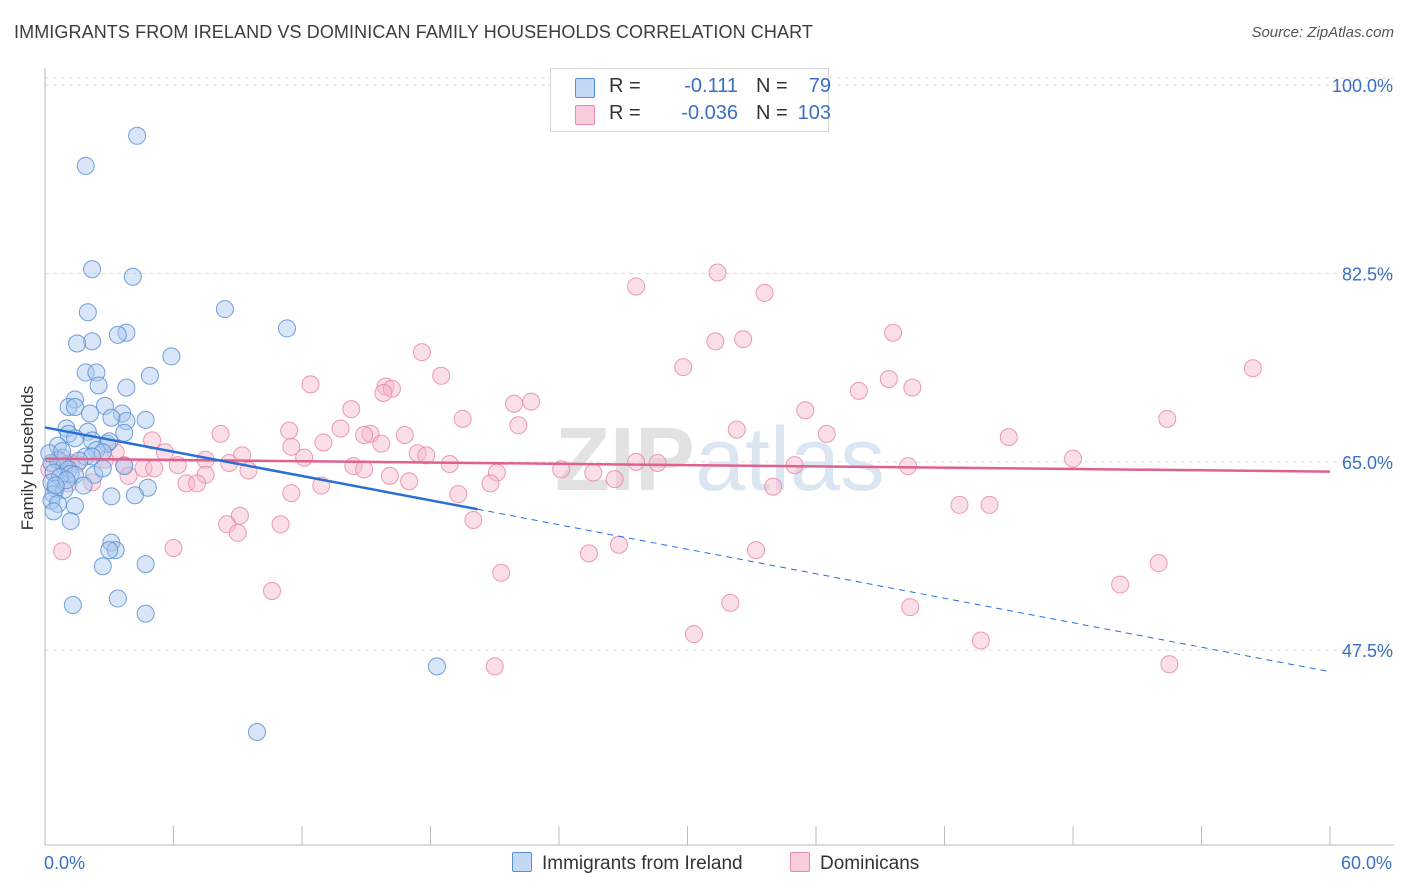  What do you see at coordinates (870, 863) in the screenshot?
I see `bottom-legend-label-dominicans: Dominicans` at bounding box center [870, 863].